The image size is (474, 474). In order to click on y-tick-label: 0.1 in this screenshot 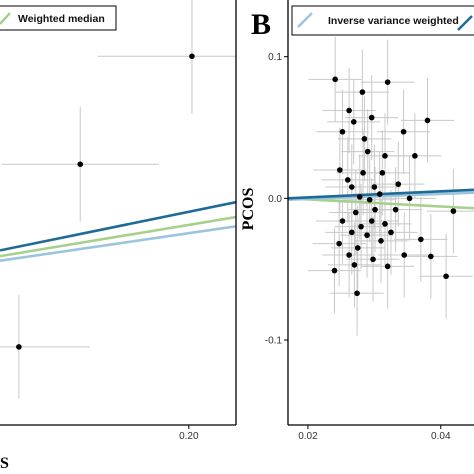, I will do `click(275, 57)`.